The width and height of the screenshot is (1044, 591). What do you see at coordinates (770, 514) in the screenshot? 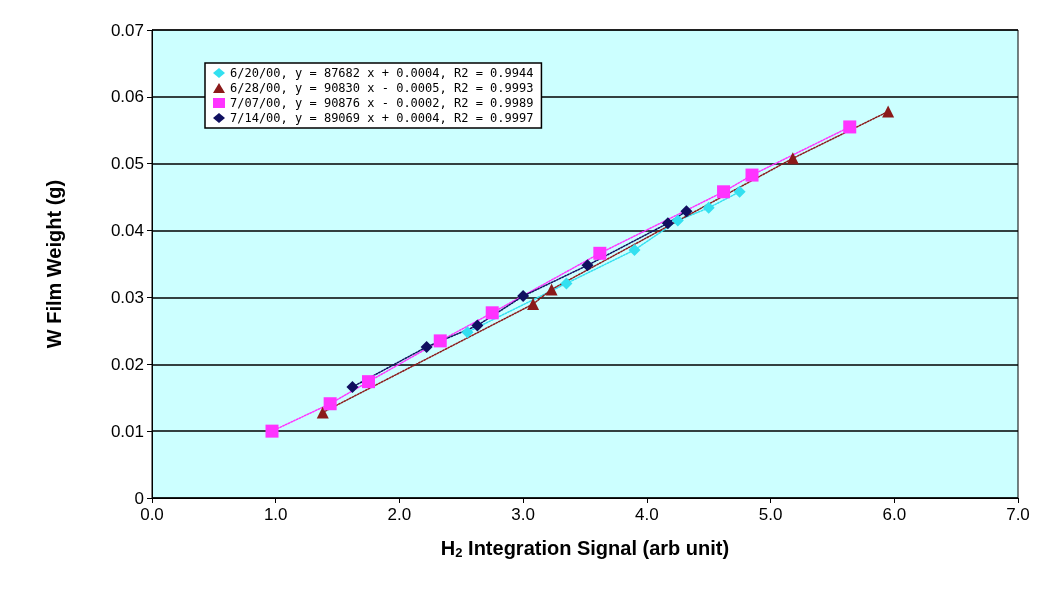
I see `x-tick-label: 5.0` at bounding box center [770, 514].